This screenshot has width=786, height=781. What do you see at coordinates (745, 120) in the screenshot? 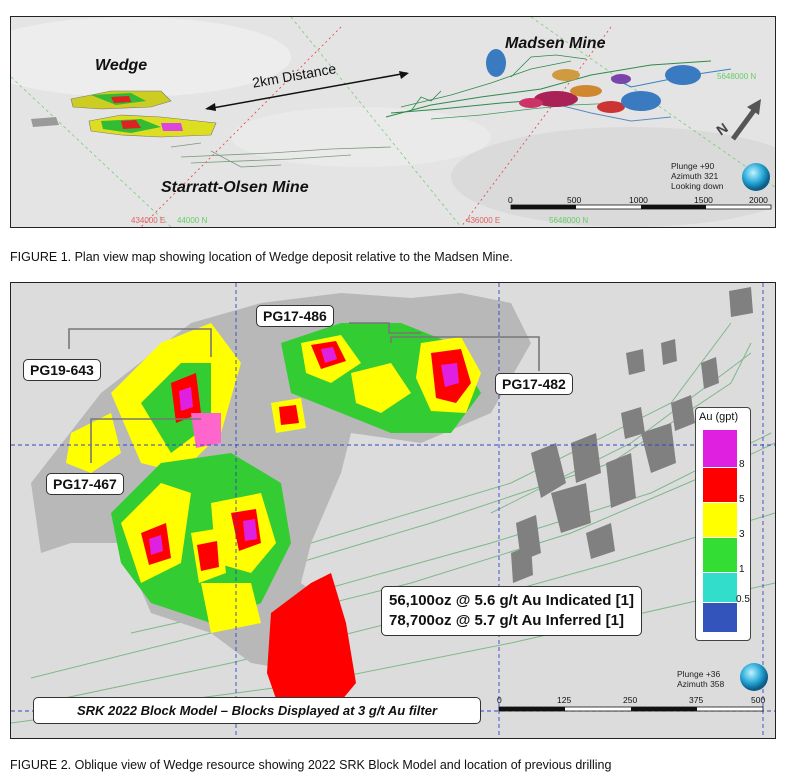
I see `north-arrow-icon` at bounding box center [745, 120].